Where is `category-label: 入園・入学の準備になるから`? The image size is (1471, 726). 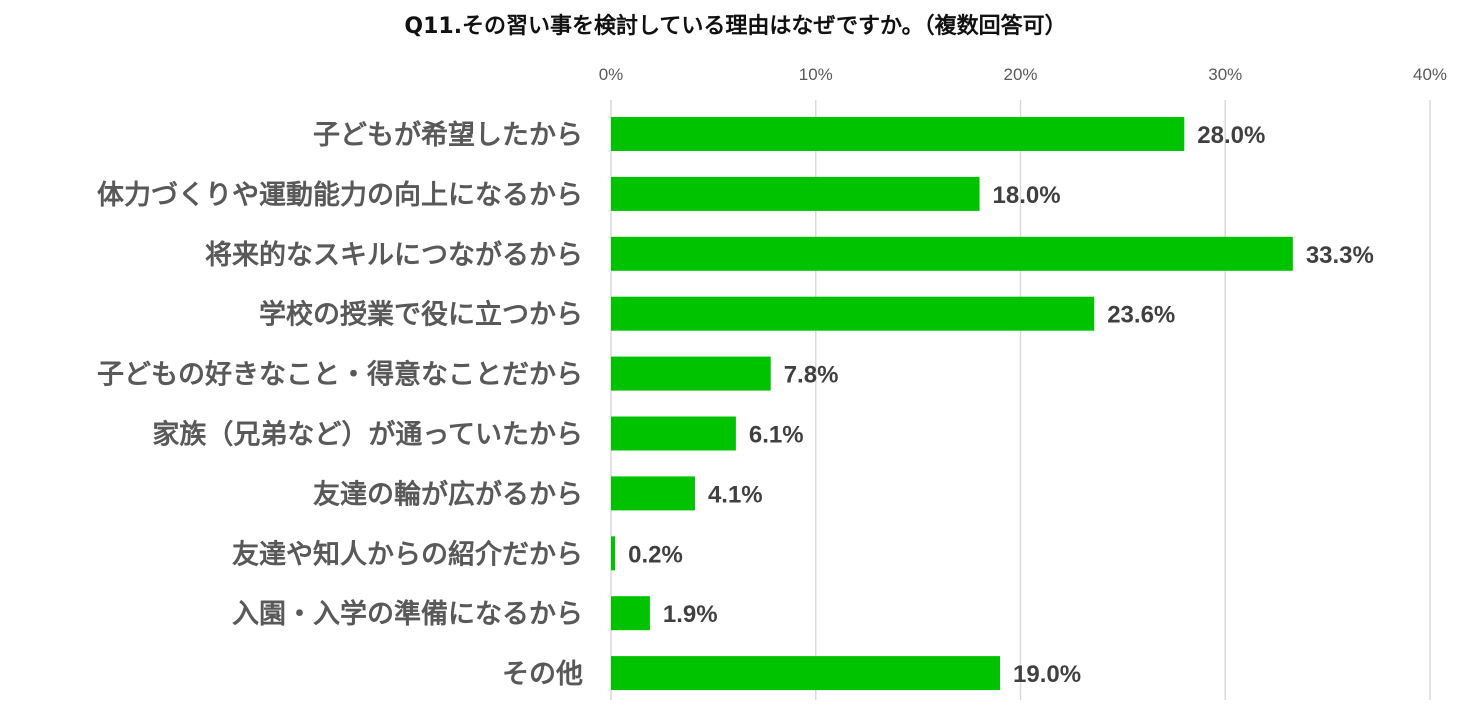 category-label: 入園・入学の準備になるから is located at coordinates (407, 614).